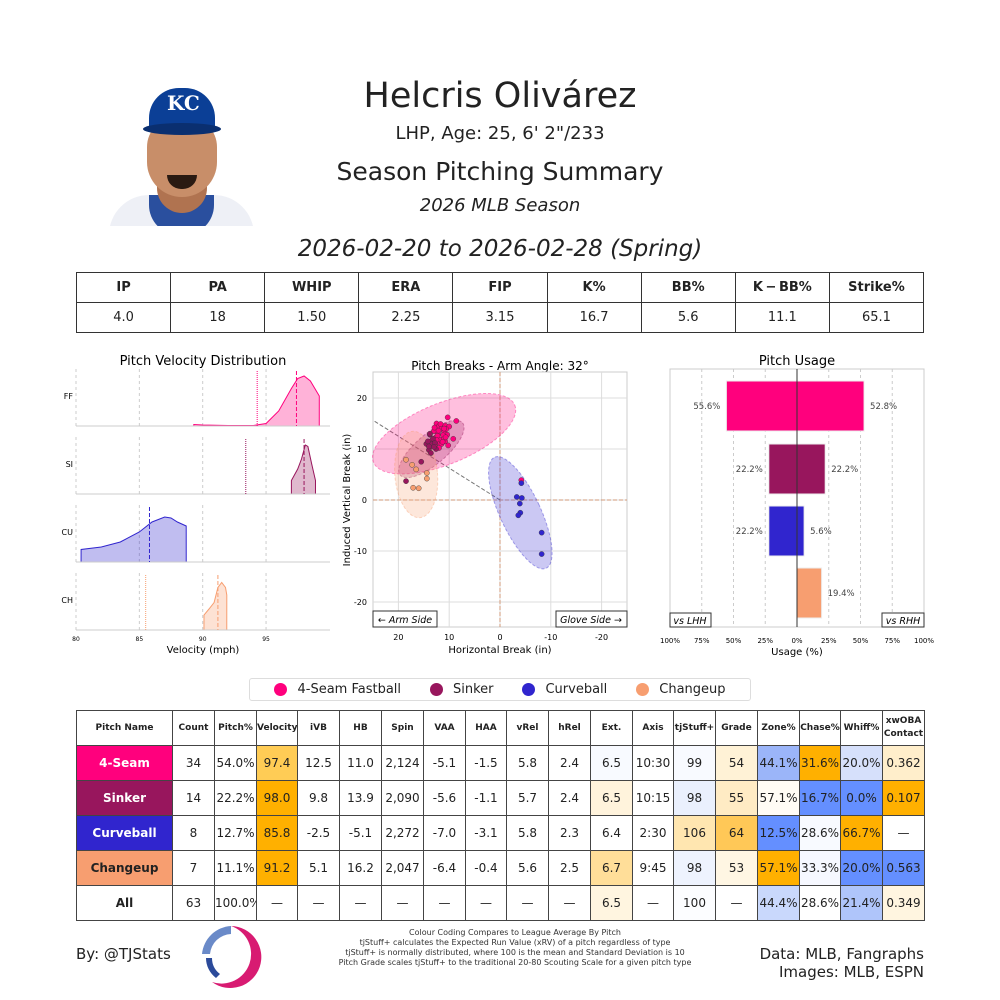 The image size is (1000, 1000). What do you see at coordinates (883, 407) in the screenshot?
I see `usage-label-rhh: 52.8%` at bounding box center [883, 407].